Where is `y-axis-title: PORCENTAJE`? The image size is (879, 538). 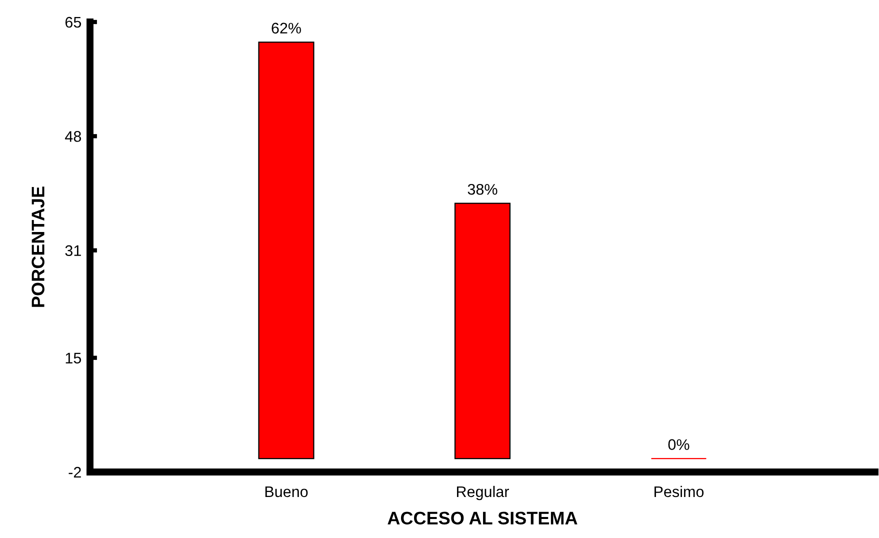 y-axis-title: PORCENTAJE is located at coordinates (38, 246).